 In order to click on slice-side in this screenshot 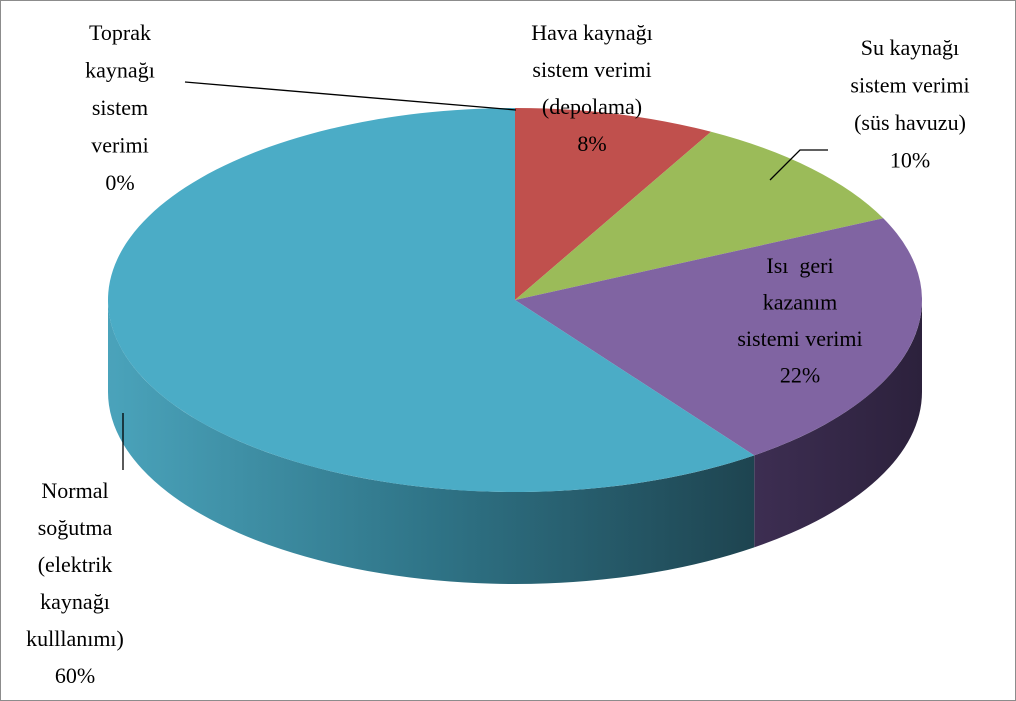, I will do `click(838, 424)`.